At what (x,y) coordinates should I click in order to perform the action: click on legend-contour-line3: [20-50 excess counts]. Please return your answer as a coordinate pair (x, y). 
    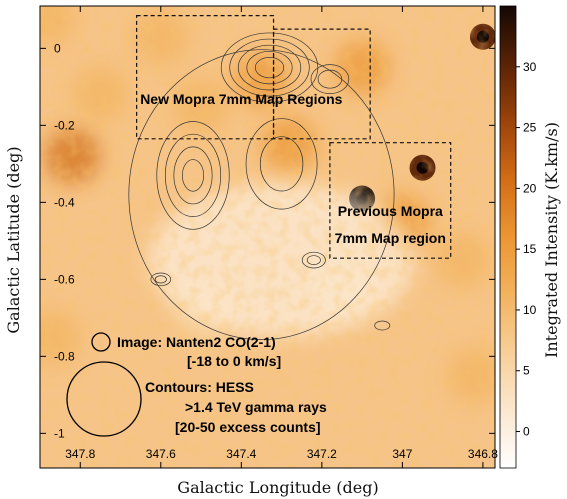
    Looking at the image, I should click on (248, 427).